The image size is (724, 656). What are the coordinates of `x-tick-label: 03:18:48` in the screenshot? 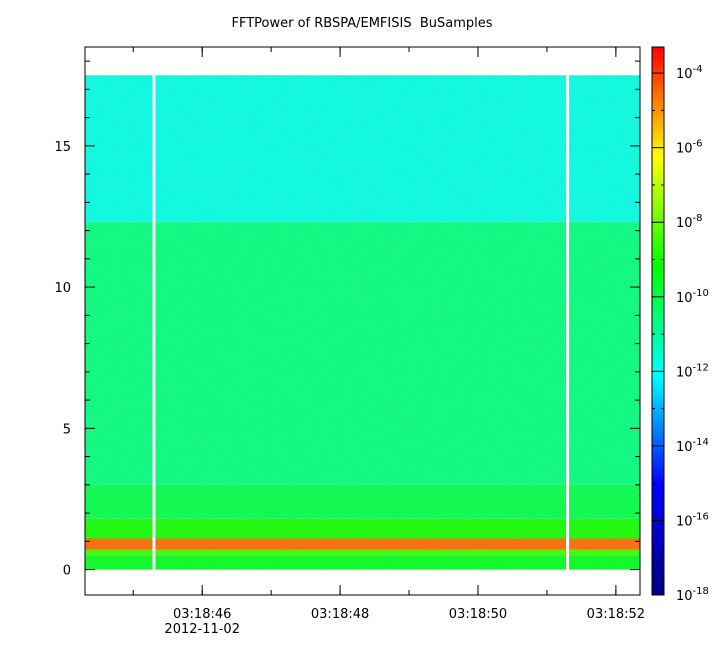 It's located at (340, 614).